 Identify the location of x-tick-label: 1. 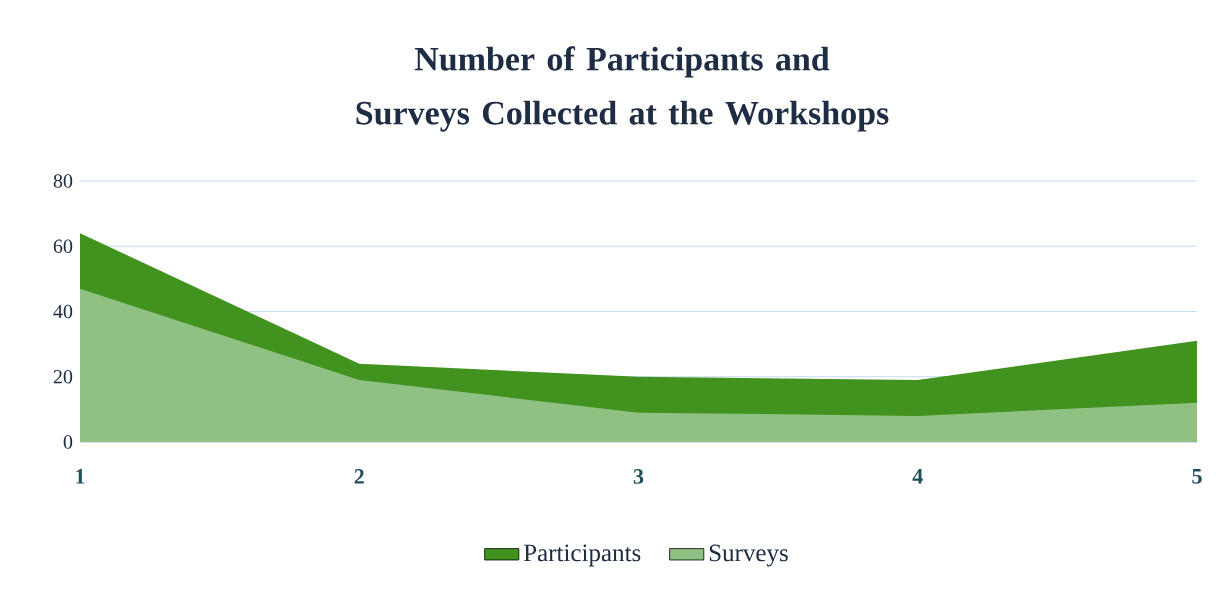
(80, 476).